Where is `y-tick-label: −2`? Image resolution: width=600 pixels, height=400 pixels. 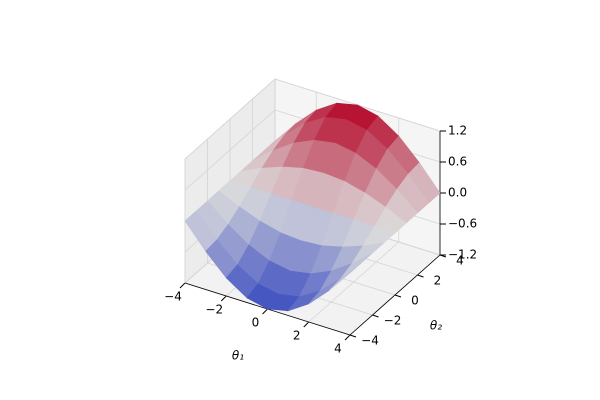
y-tick-label: −2 is located at coordinates (393, 321).